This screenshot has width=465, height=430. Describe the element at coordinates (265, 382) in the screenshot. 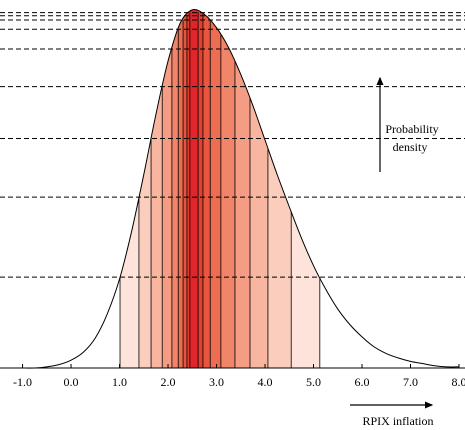

I see `x-tick-label: 4.0` at that location.